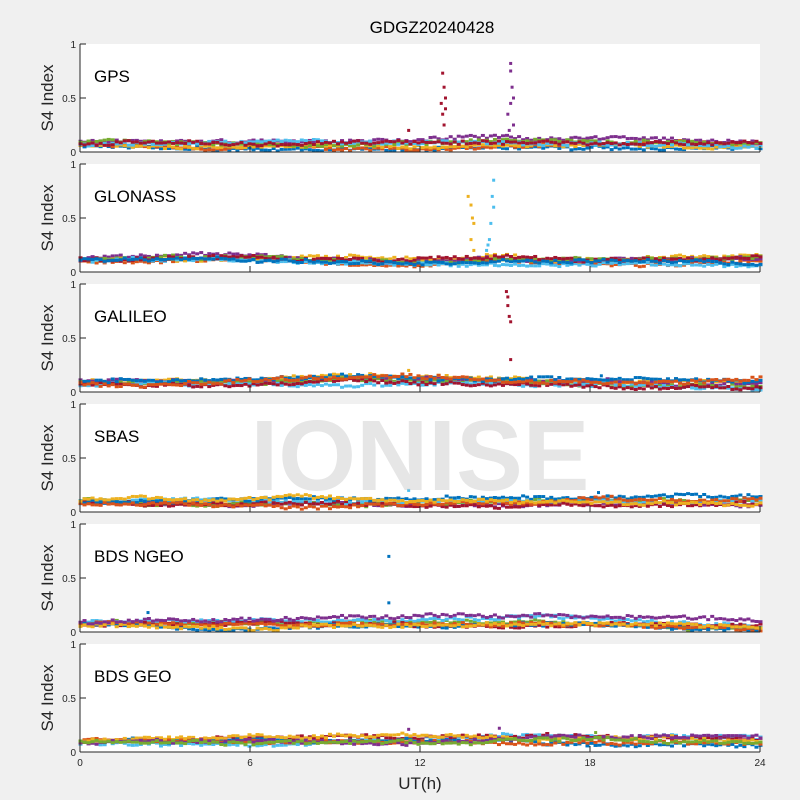 The image size is (800, 800). I want to click on y-tick-label: 0, so click(73, 273).